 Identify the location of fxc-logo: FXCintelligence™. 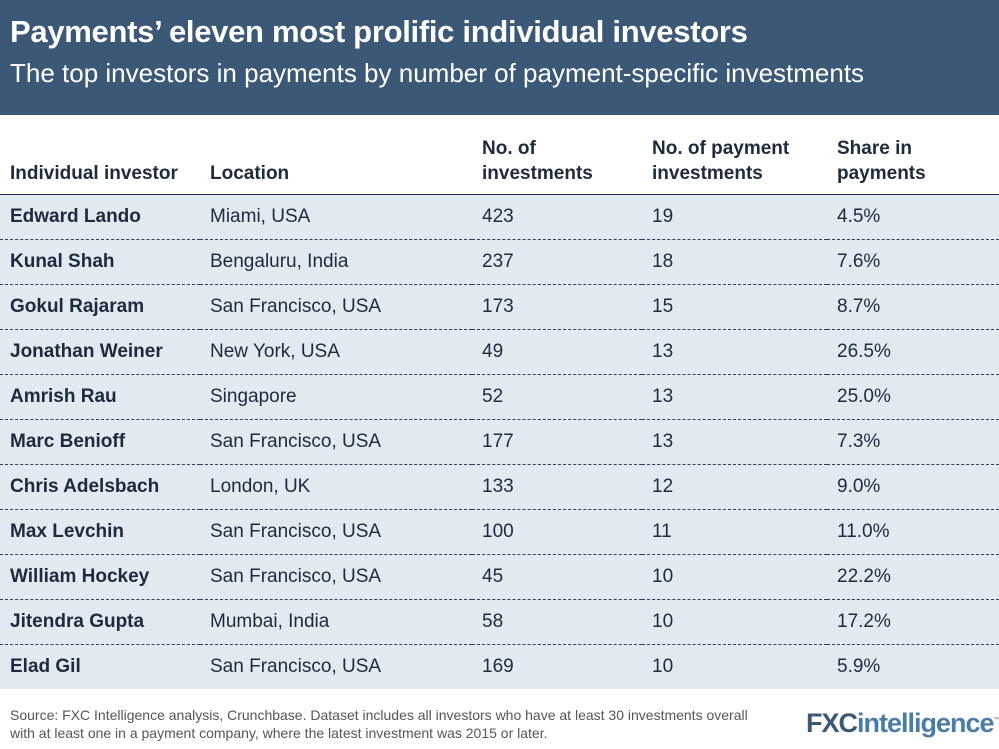
(902, 723).